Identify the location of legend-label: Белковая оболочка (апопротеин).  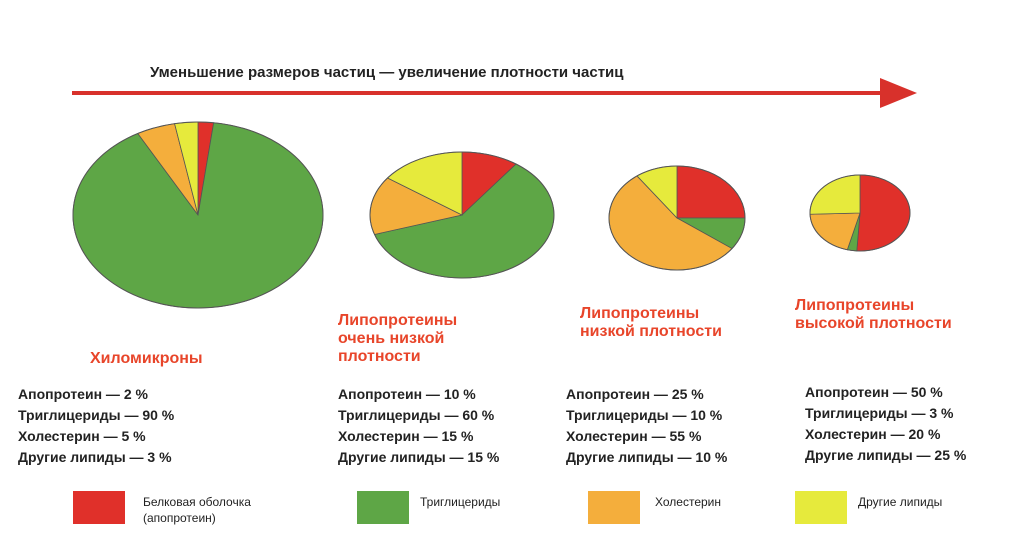
(197, 510).